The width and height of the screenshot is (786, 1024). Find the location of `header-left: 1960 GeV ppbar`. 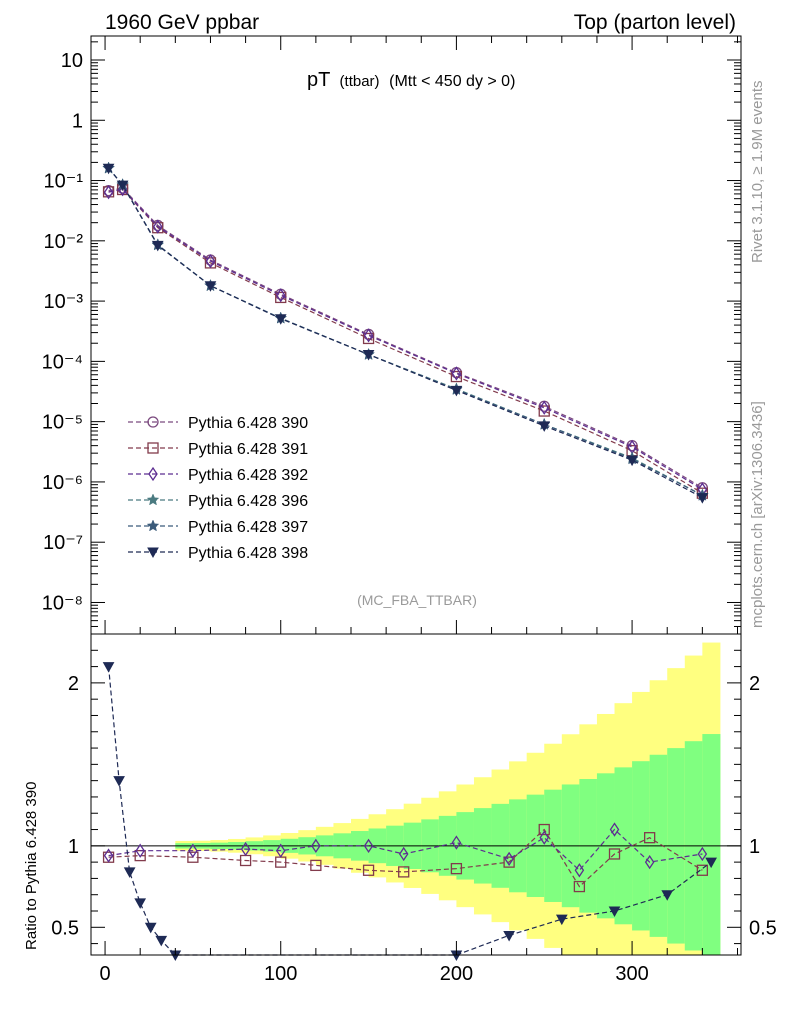

header-left: 1960 GeV ppbar is located at coordinates (182, 22).